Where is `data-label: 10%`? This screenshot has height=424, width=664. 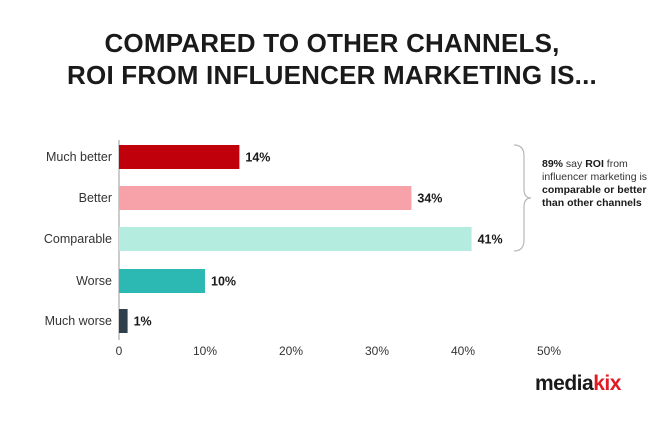
data-label: 10% is located at coordinates (223, 282).